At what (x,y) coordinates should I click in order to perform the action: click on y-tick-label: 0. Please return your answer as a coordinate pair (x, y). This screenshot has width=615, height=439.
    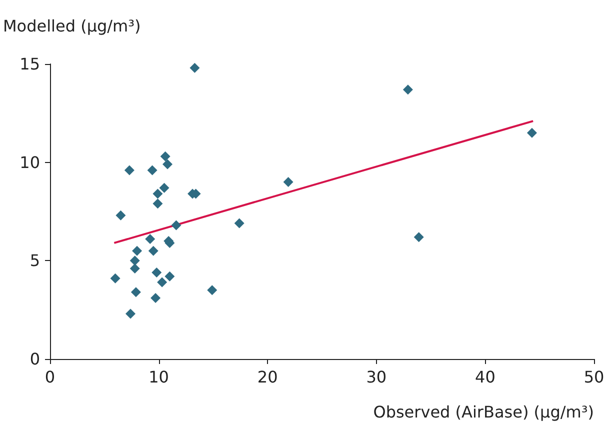
    Looking at the image, I should click on (35, 359).